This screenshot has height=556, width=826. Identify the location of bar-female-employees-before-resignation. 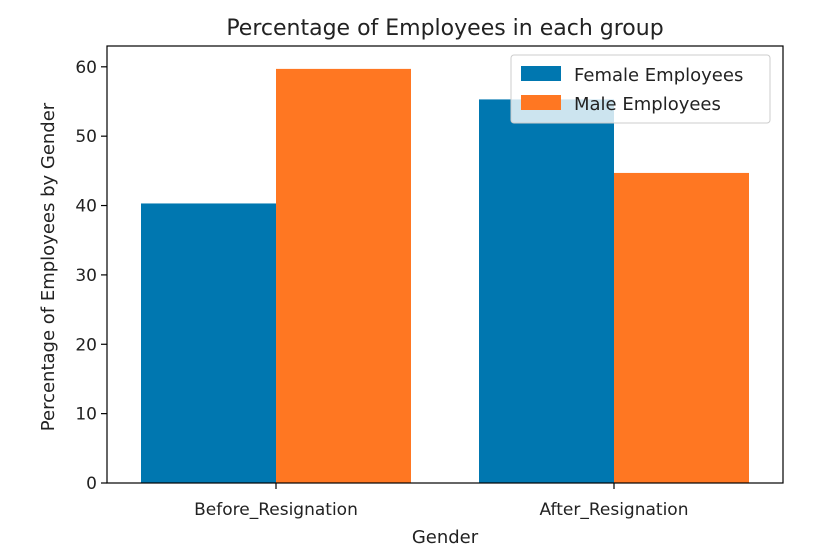
(208, 343).